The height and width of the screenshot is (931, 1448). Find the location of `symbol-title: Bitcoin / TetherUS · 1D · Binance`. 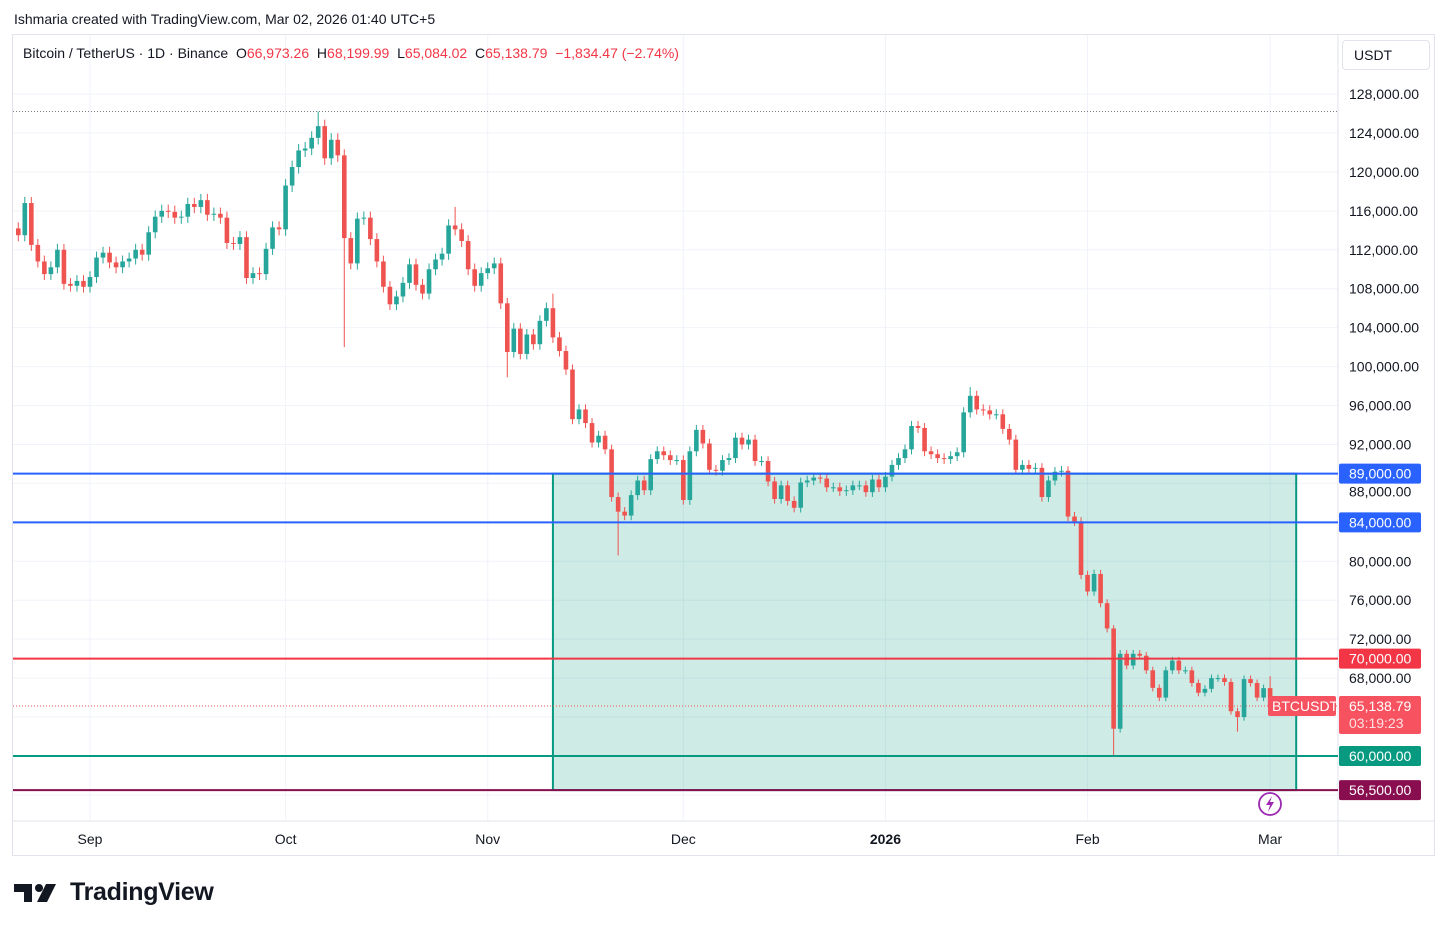

symbol-title: Bitcoin / TetherUS · 1D · Binance is located at coordinates (126, 53).